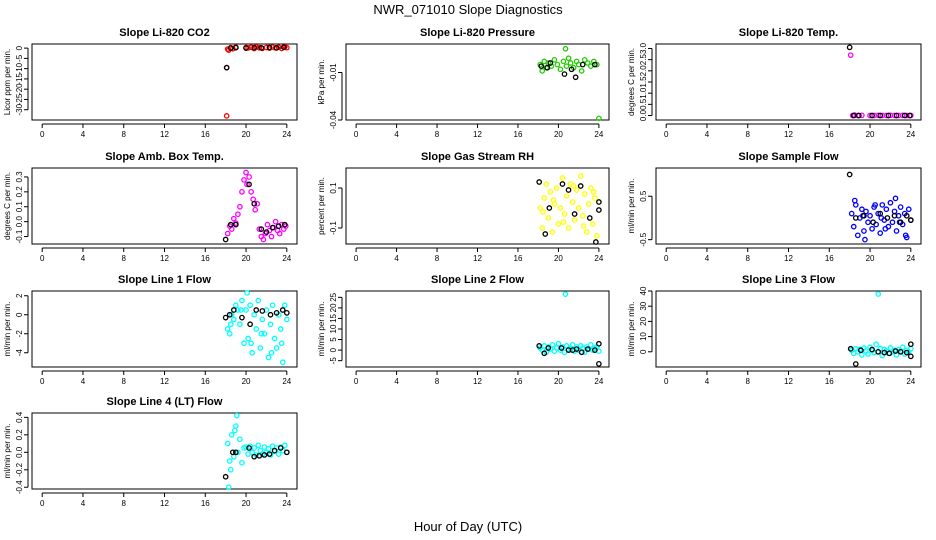 The height and width of the screenshot is (540, 936). I want to click on y-tick-label: 0.5, so click(643, 196).